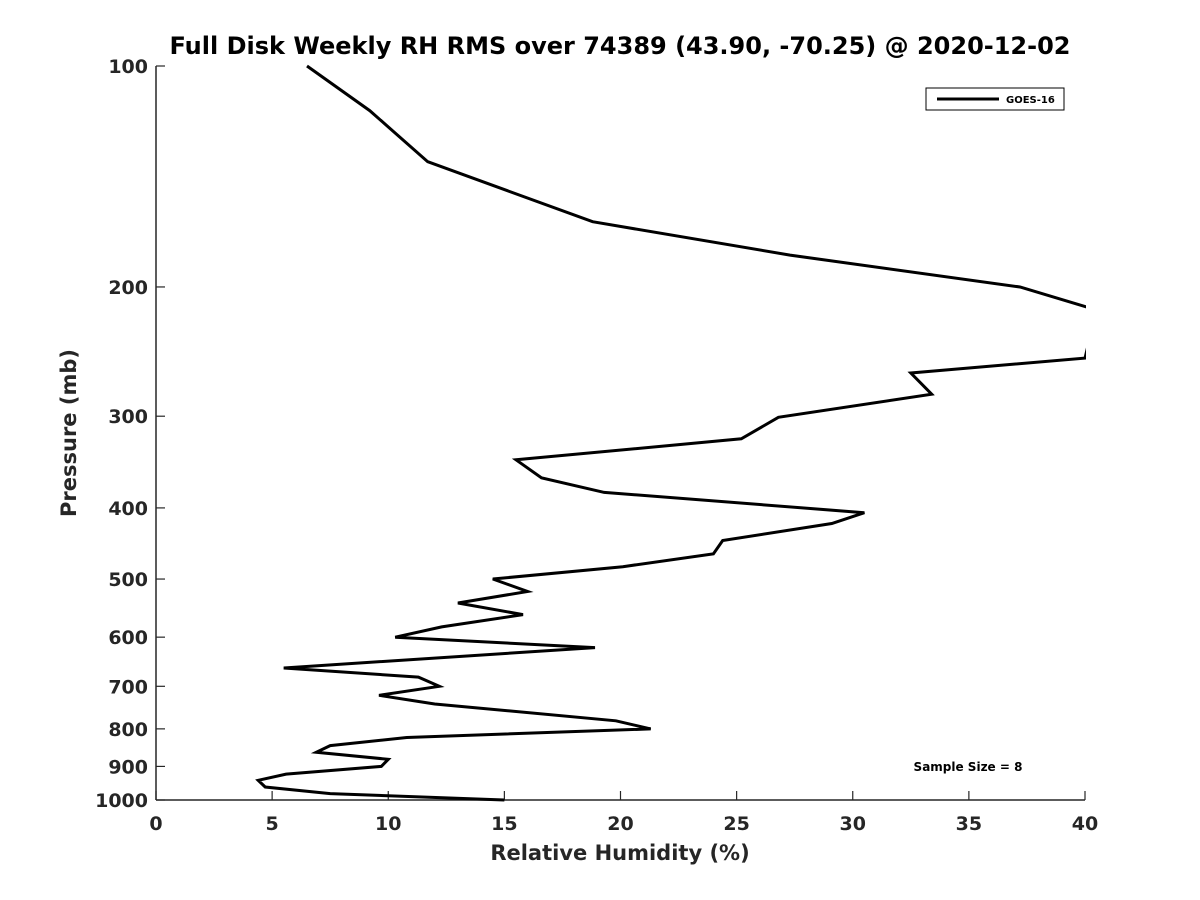 The image size is (1200, 900). Describe the element at coordinates (128, 730) in the screenshot. I see `y-tick-label: 800` at that location.